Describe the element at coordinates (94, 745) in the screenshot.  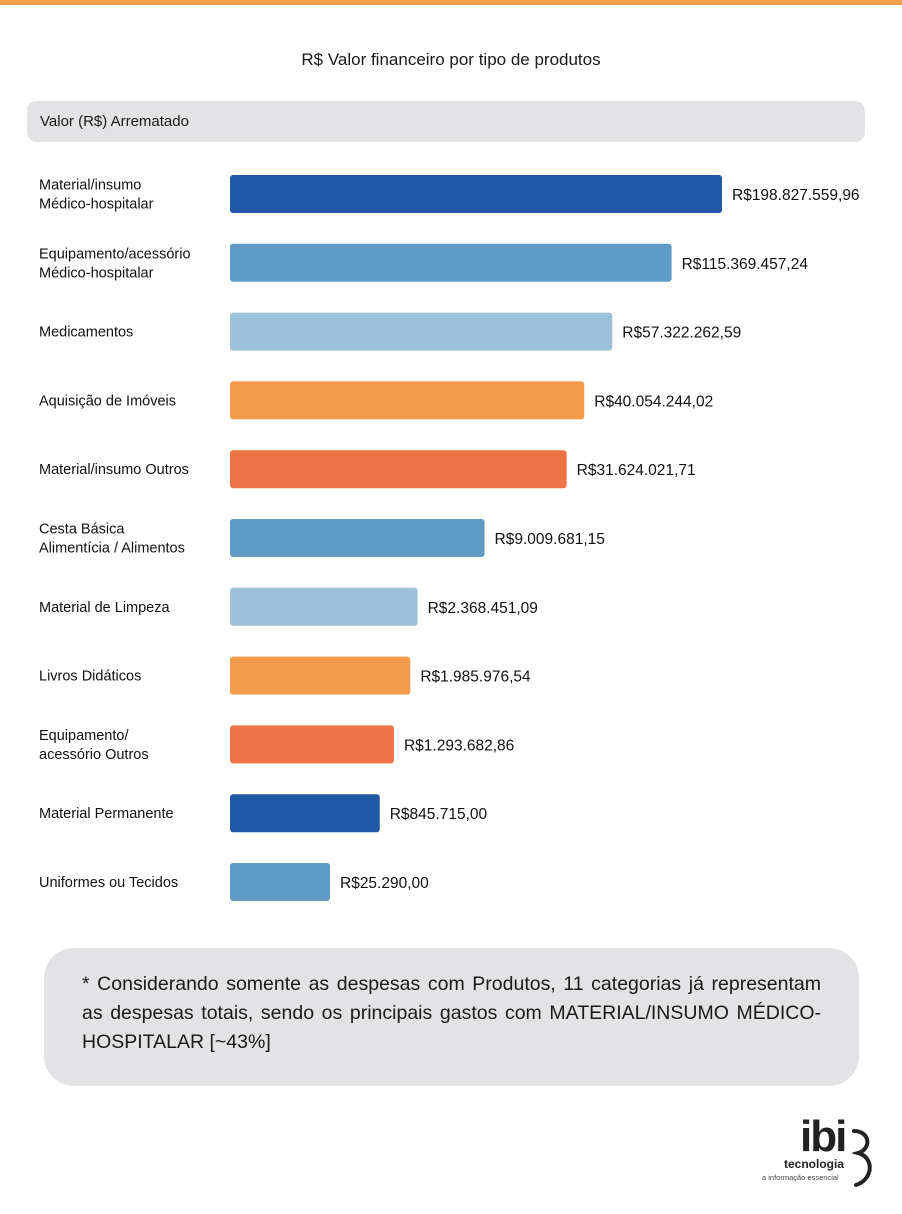
I see `category-label: Equipamento/acessório Outros` at that location.